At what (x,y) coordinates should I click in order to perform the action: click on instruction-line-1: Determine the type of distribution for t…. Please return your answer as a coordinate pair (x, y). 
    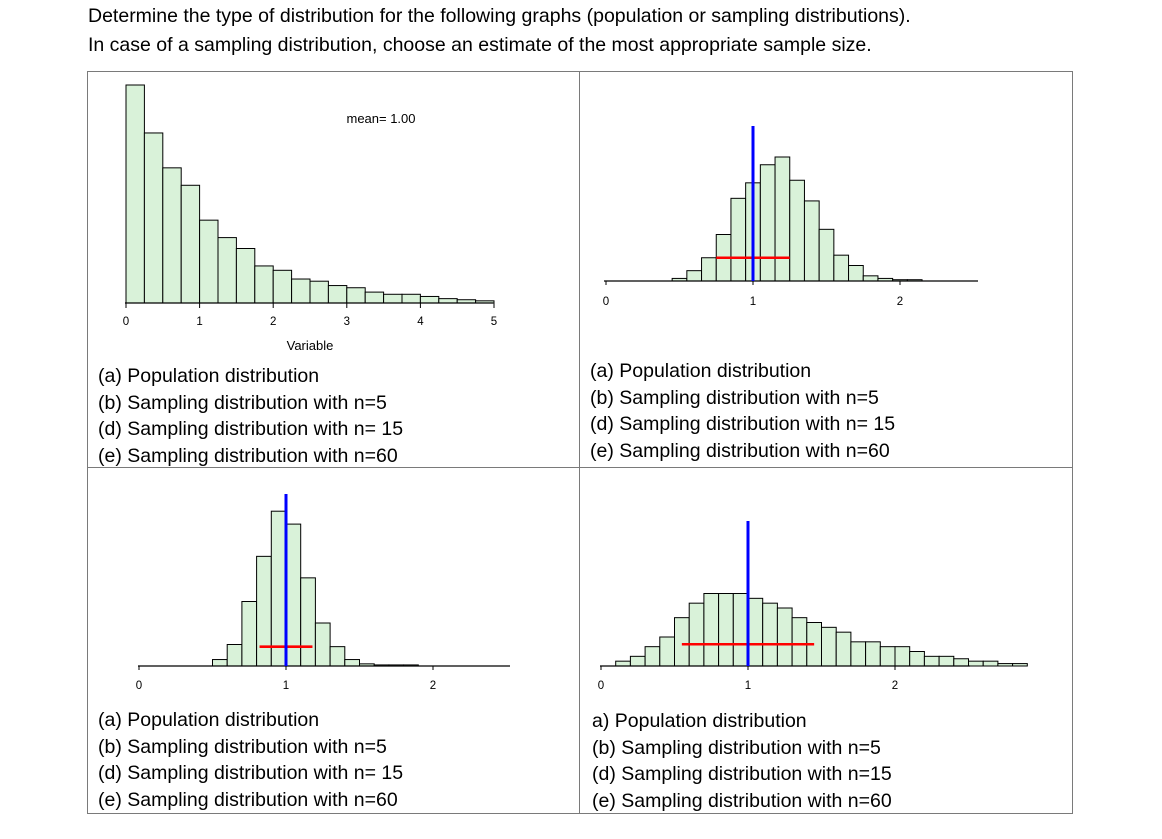
    Looking at the image, I should click on (499, 16).